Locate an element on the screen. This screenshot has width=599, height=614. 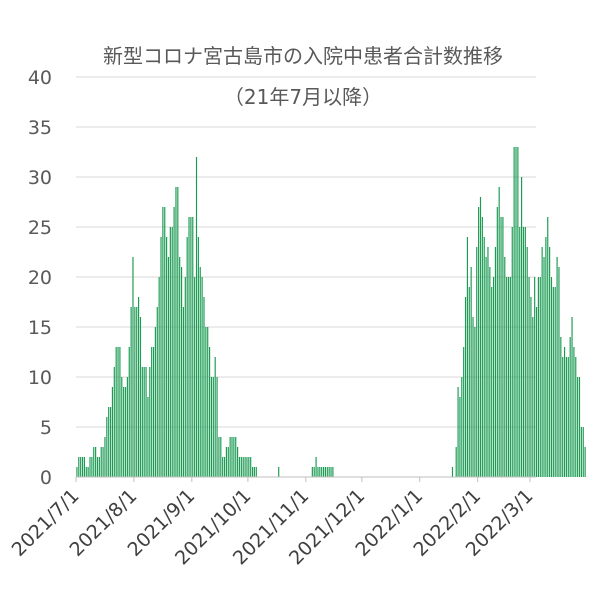
y-tick-label: 30 is located at coordinates (40, 178).